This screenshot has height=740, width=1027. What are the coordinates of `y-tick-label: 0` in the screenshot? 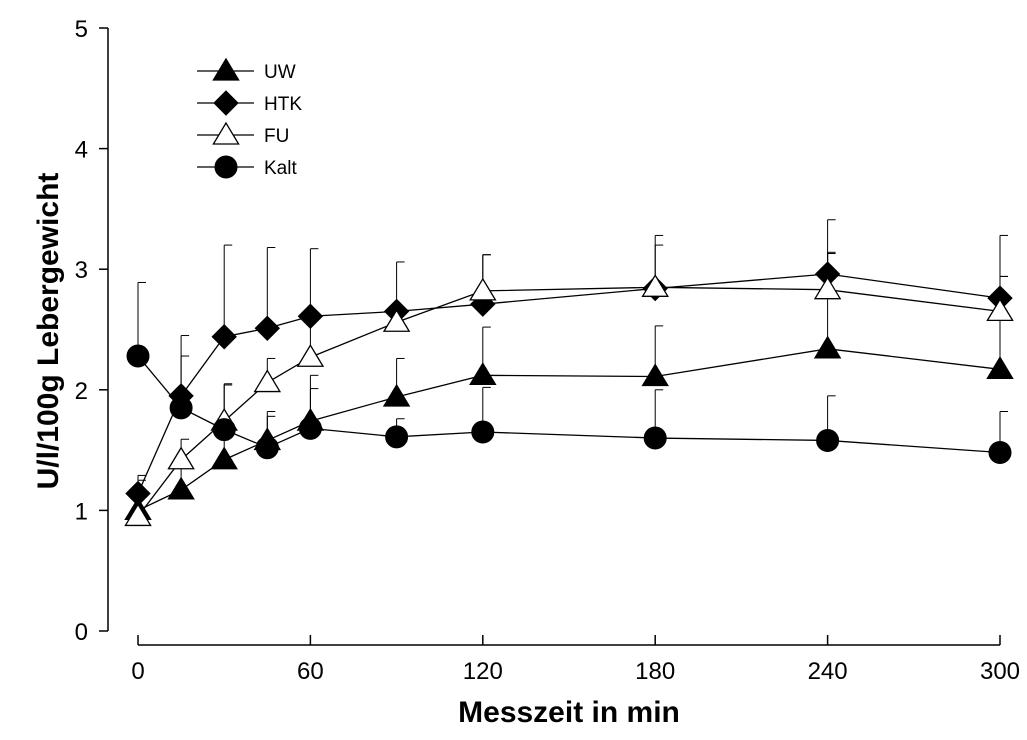 It's located at (81, 632).